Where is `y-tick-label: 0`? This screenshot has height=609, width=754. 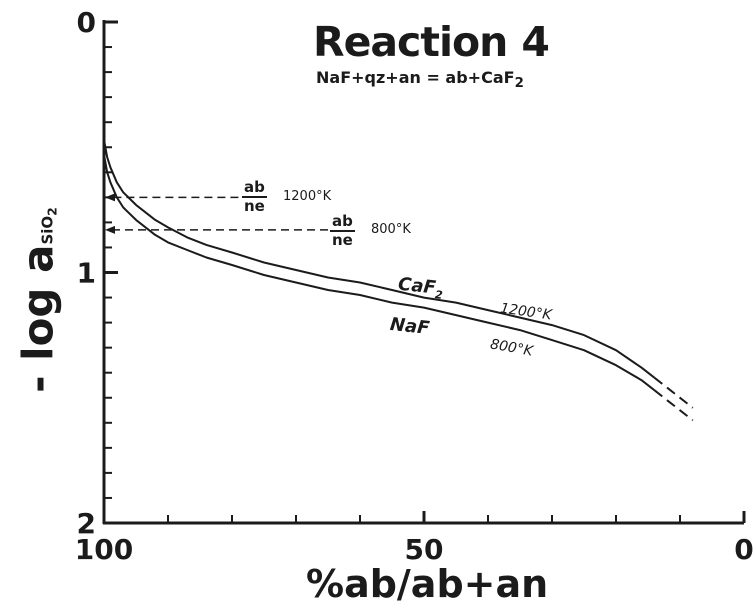
y-tick-label: 0 is located at coordinates (86, 22).